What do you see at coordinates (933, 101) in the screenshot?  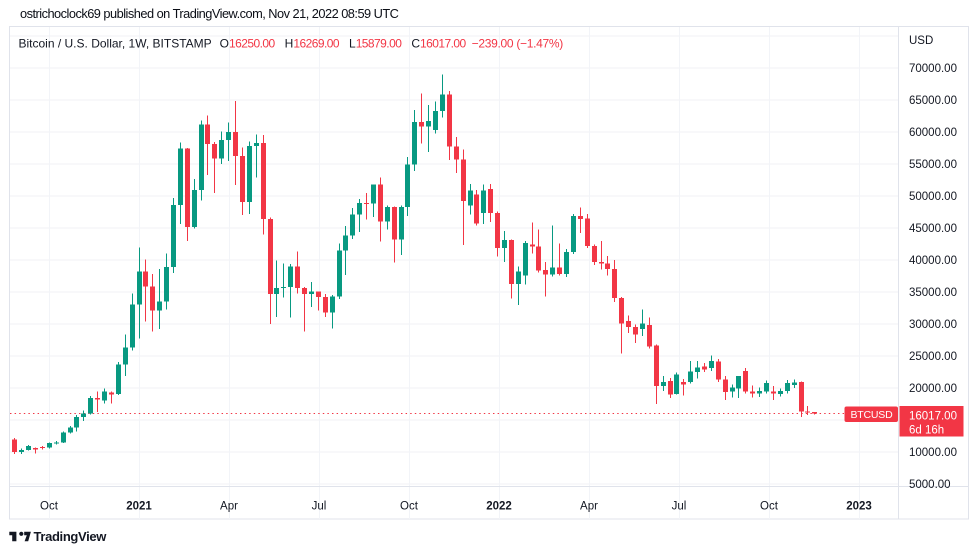 I see `svg-text: 65000.00` at bounding box center [933, 101].